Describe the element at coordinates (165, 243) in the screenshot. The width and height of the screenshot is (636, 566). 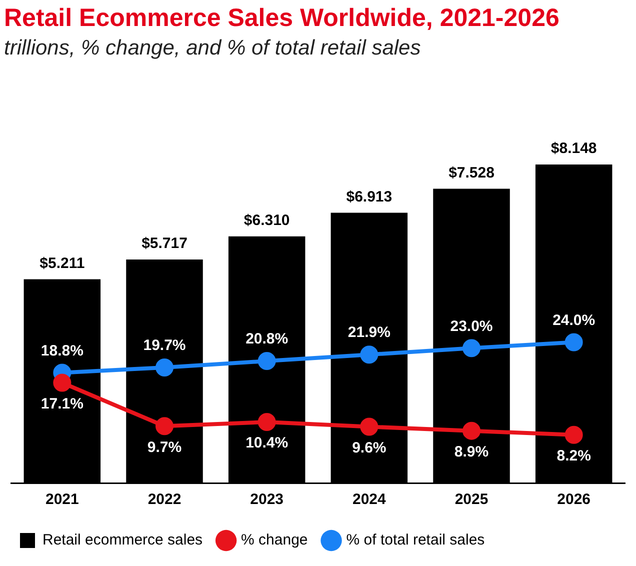
I see `data-label: $5.717` at that location.